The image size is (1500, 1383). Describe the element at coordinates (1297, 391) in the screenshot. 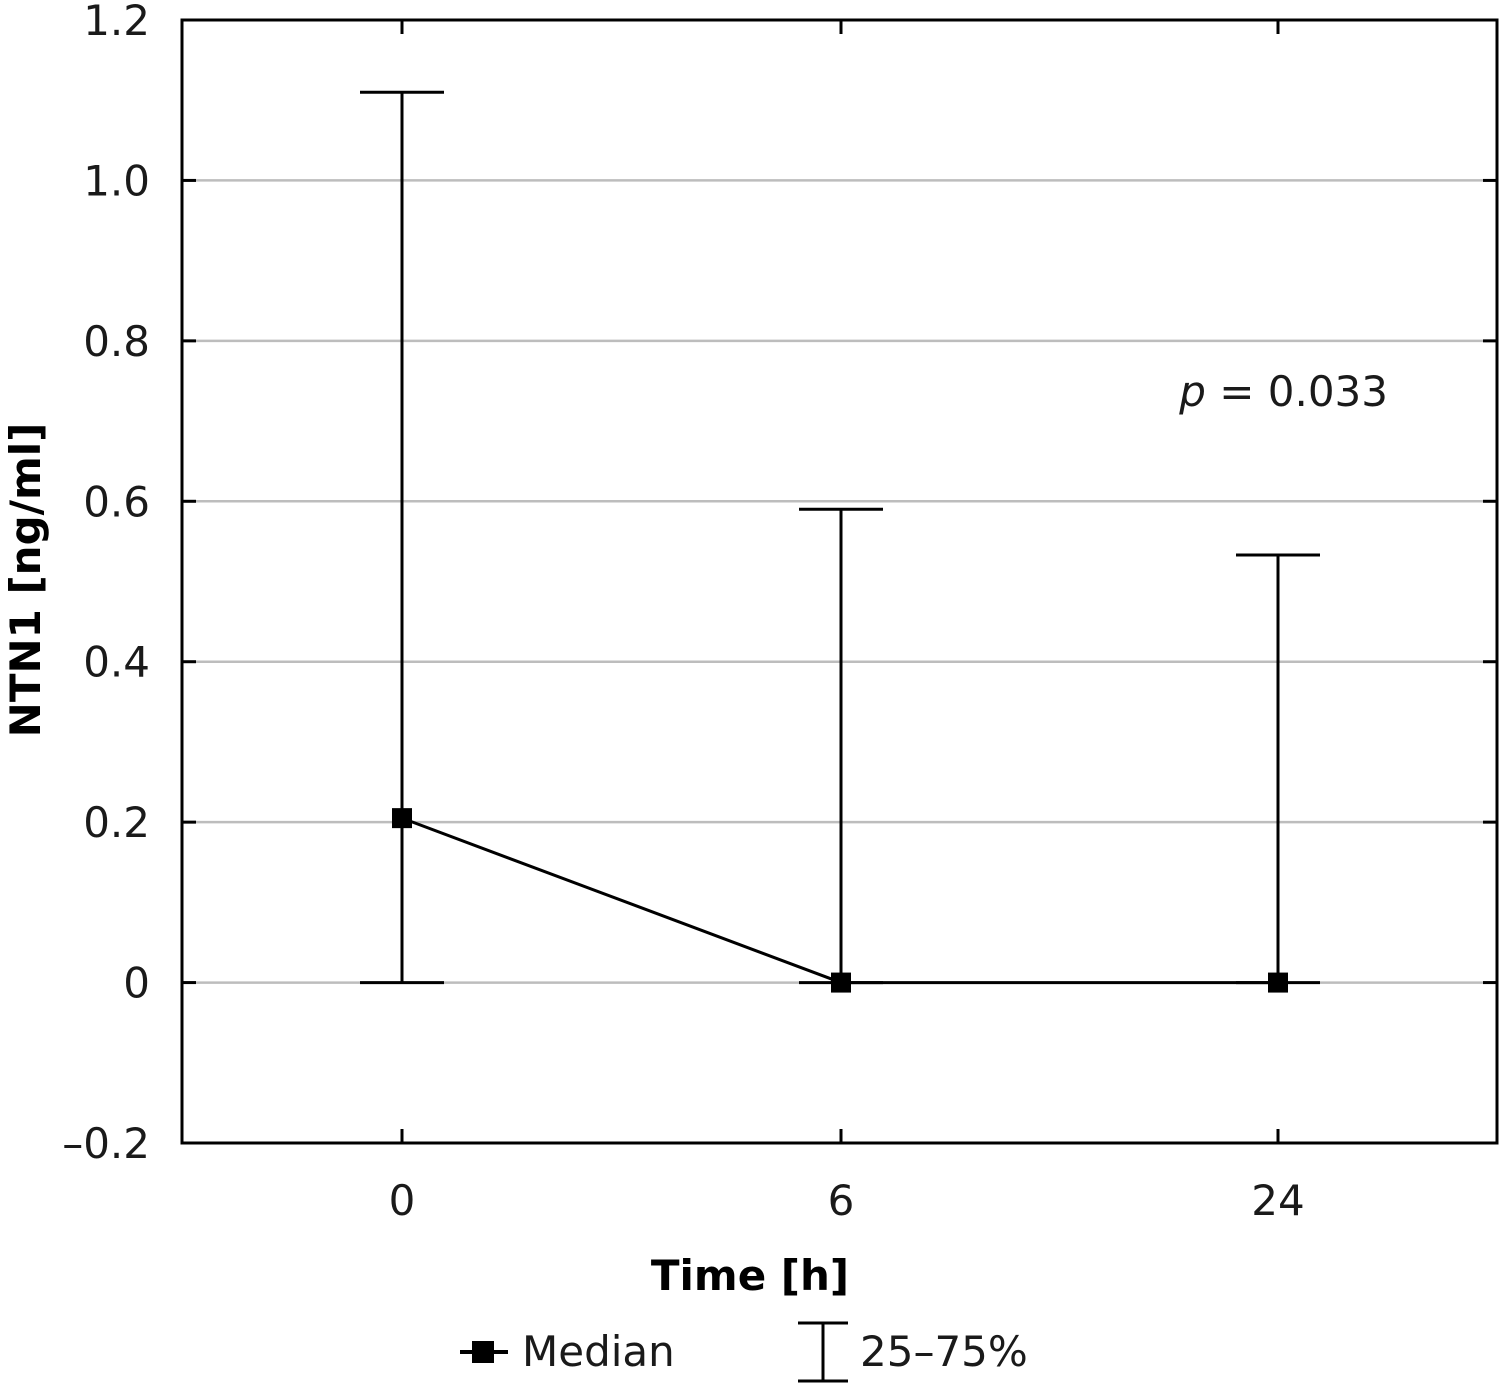

I see `p-value: = 0.033` at that location.